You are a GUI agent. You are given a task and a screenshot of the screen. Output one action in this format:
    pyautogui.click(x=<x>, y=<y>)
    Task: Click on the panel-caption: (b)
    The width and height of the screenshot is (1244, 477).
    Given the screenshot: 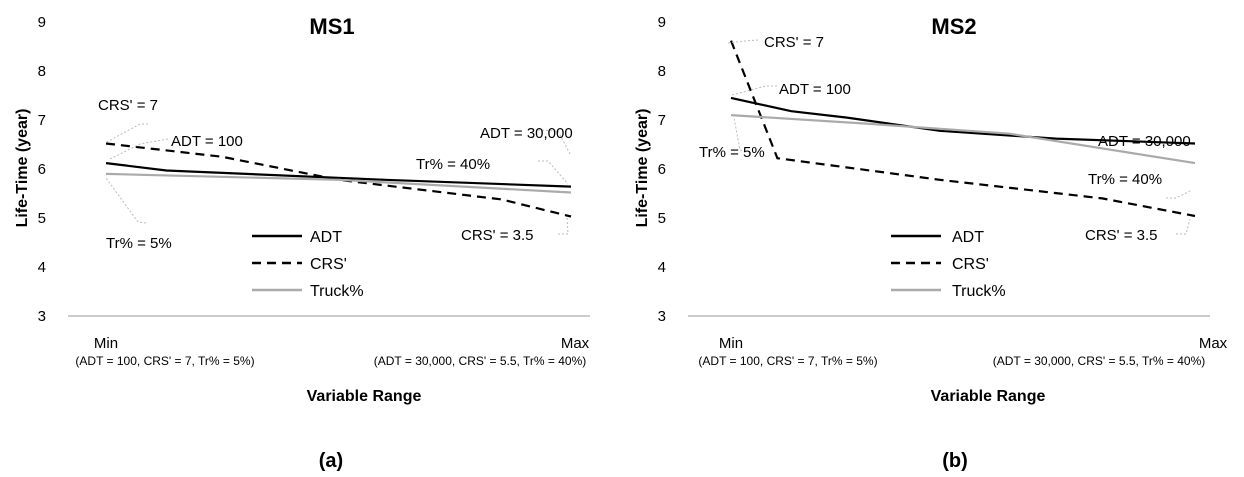 What is the action you would take?
    pyautogui.click(x=955, y=461)
    